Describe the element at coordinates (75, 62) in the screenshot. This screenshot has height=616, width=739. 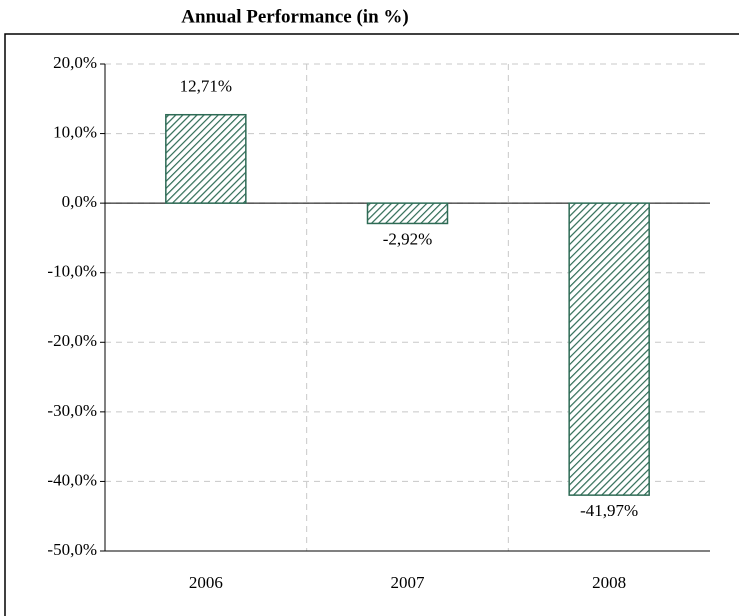
I see `y-tick-label: 20,0%` at that location.